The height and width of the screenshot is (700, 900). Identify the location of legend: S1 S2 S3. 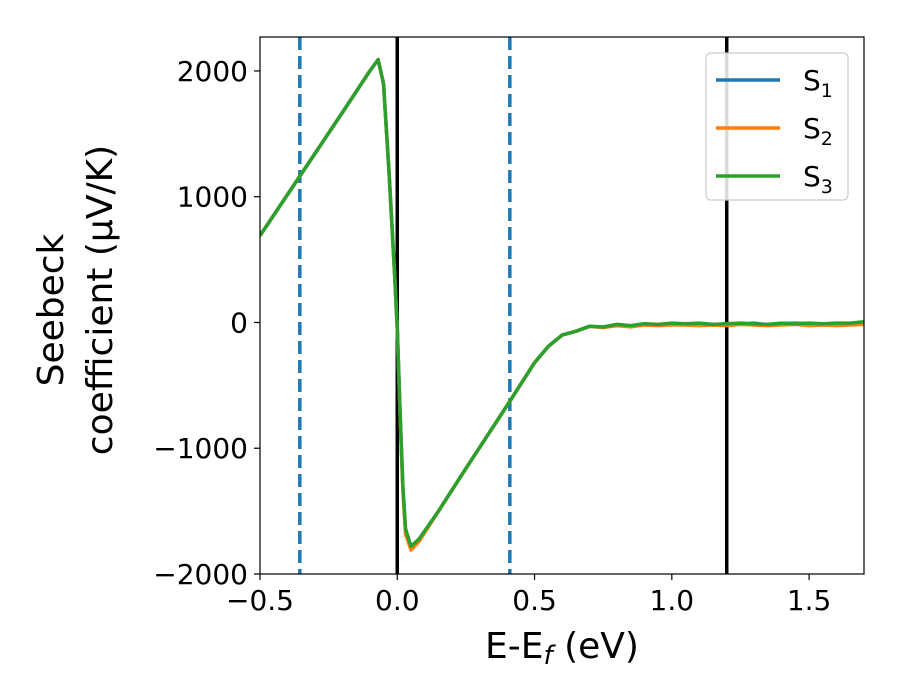
(777, 126).